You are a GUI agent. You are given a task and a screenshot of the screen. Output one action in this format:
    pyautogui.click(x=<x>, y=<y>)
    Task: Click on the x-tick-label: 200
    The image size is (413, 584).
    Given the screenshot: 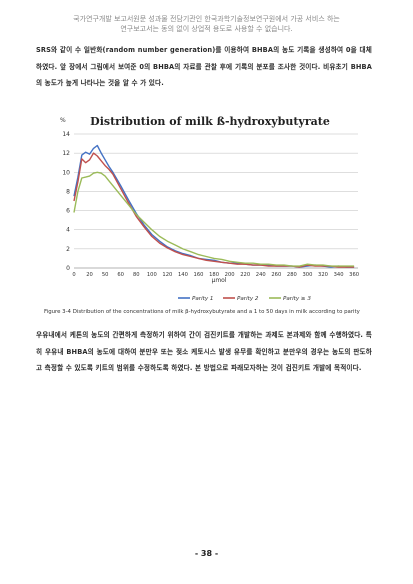 What is the action you would take?
    pyautogui.click(x=230, y=275)
    